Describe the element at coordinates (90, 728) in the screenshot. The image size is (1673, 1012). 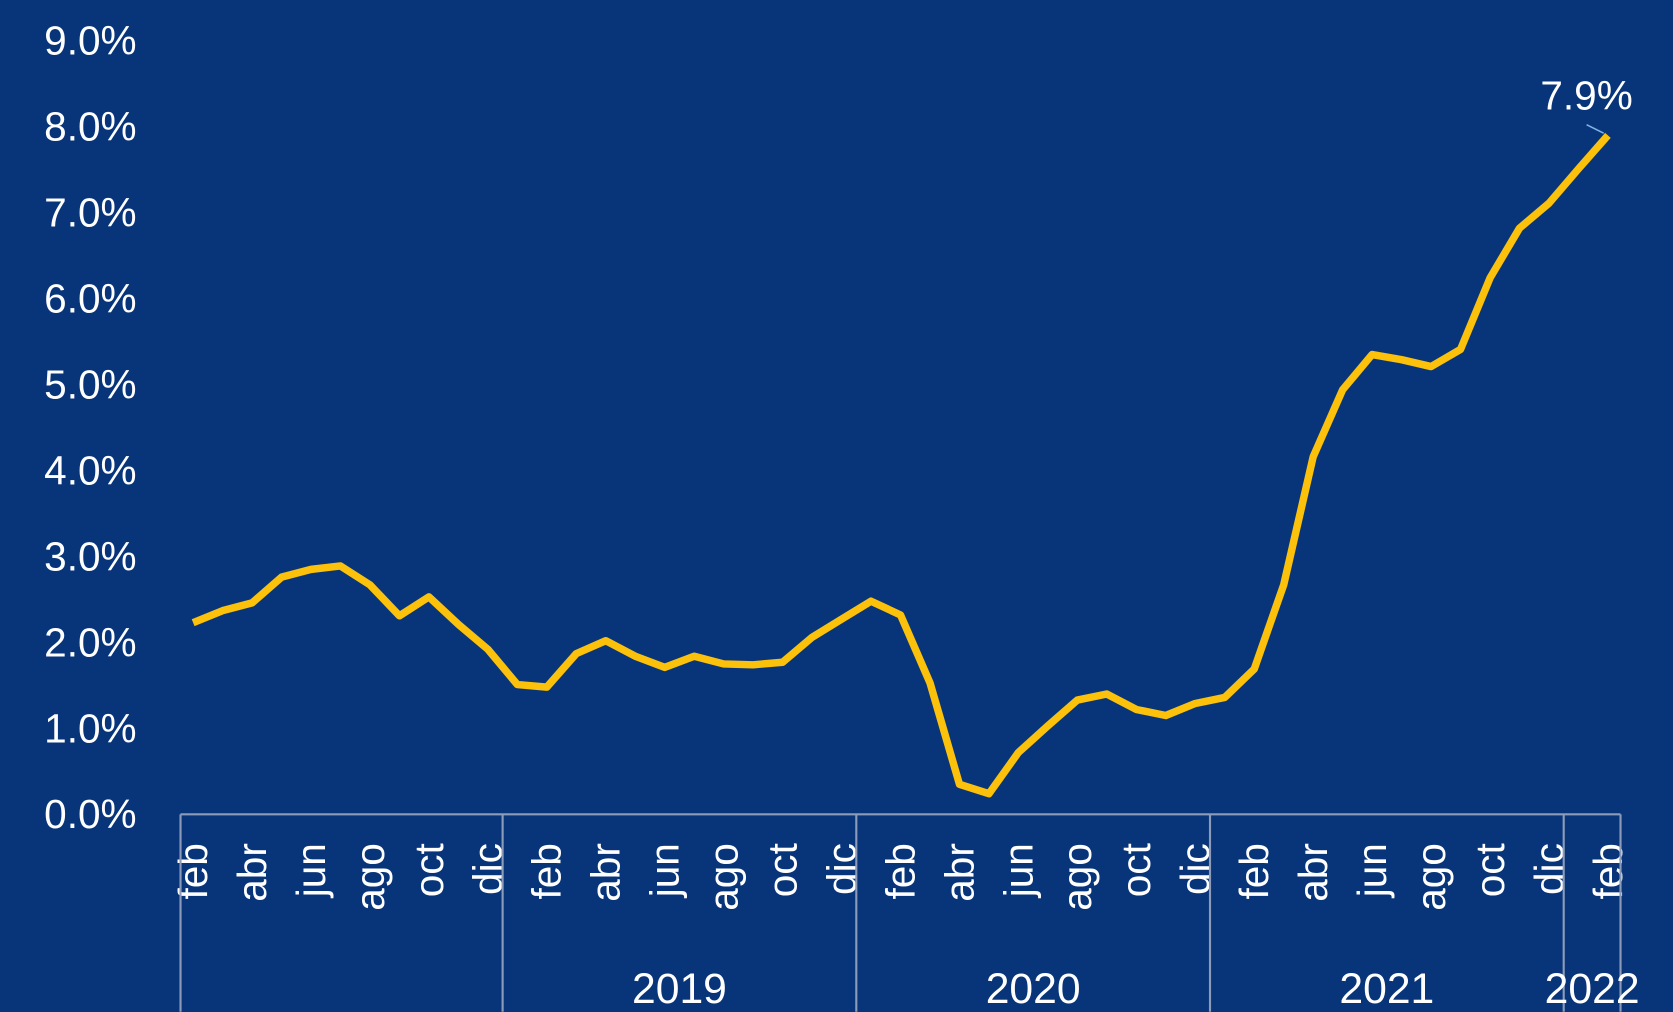
I see `y-tick-label: 1.0%` at that location.